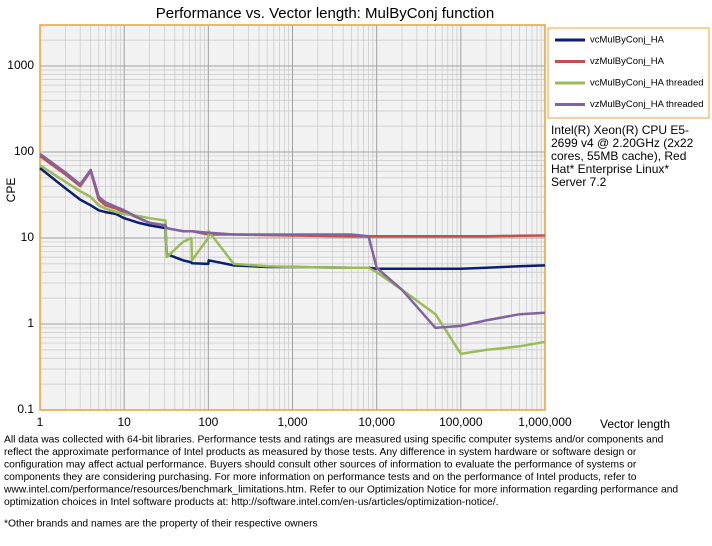  I want to click on annotation: 2699 v4 @ 2.20GHz (2x22, so click(622, 143).